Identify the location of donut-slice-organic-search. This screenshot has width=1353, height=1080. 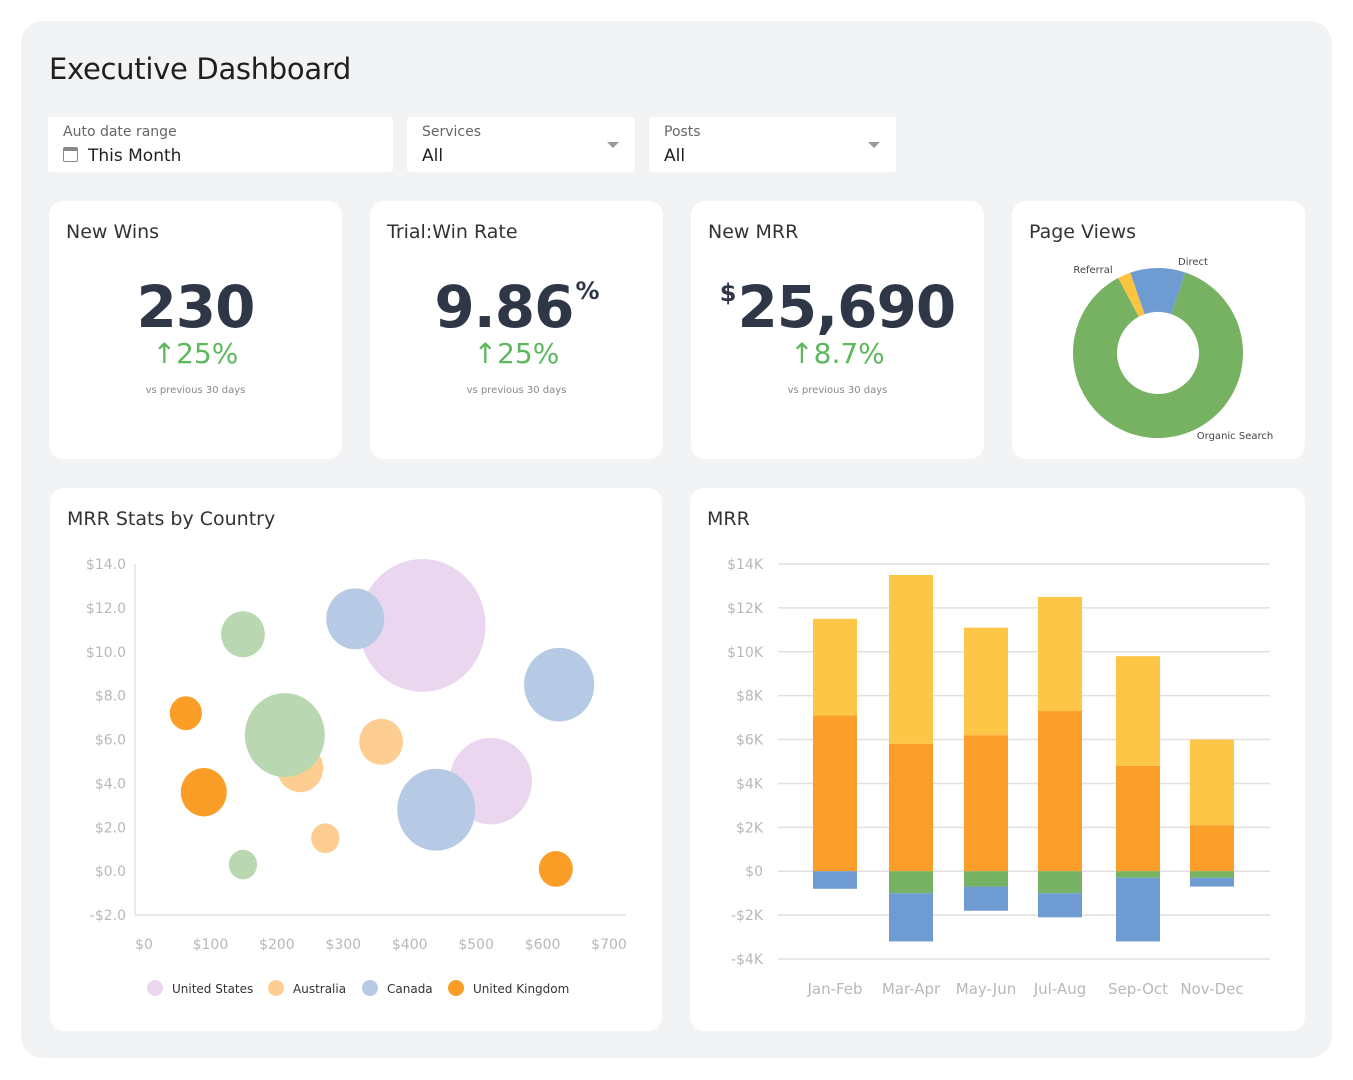
(1158, 355).